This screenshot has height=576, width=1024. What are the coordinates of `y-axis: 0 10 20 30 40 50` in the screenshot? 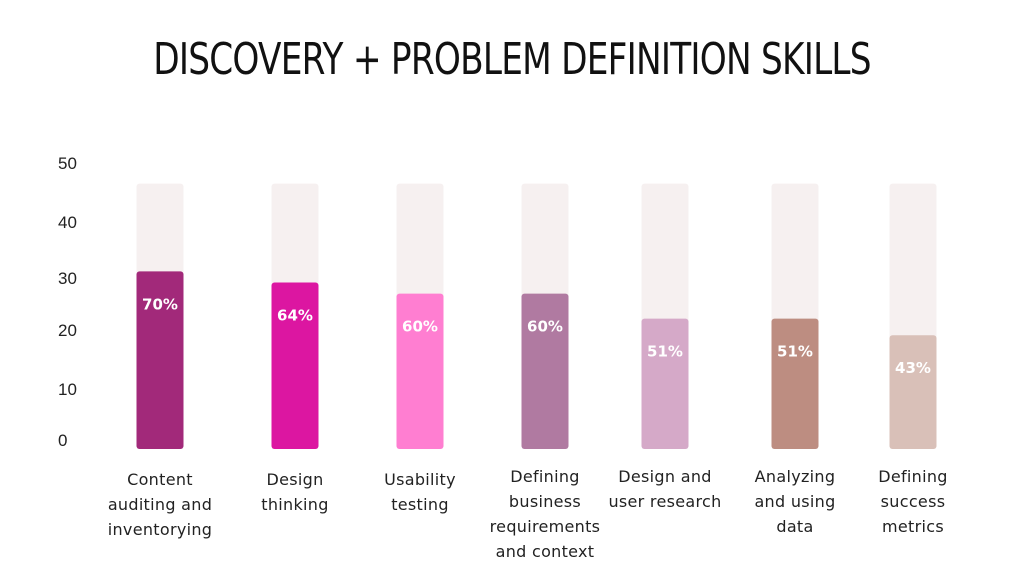 It's located at (67, 302).